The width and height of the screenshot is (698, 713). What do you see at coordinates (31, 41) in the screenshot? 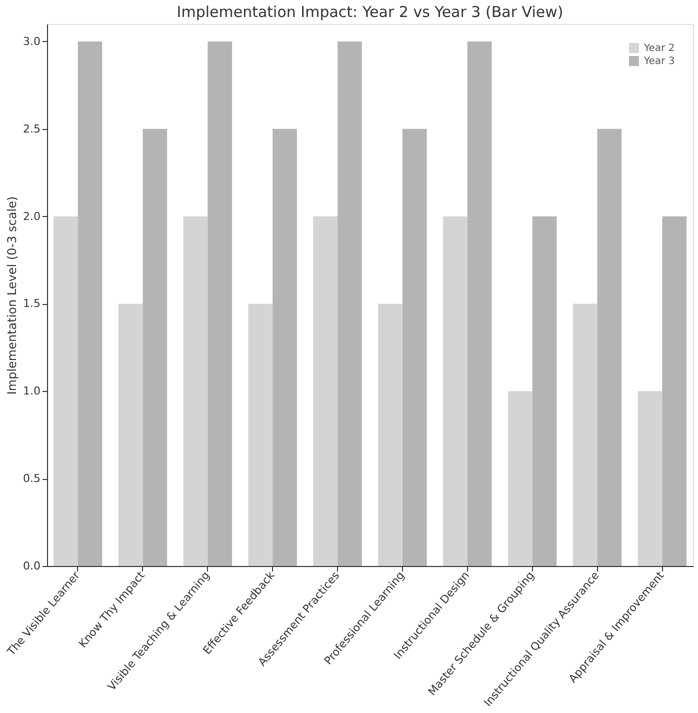
I see `y-tick-label: 3.0` at bounding box center [31, 41].